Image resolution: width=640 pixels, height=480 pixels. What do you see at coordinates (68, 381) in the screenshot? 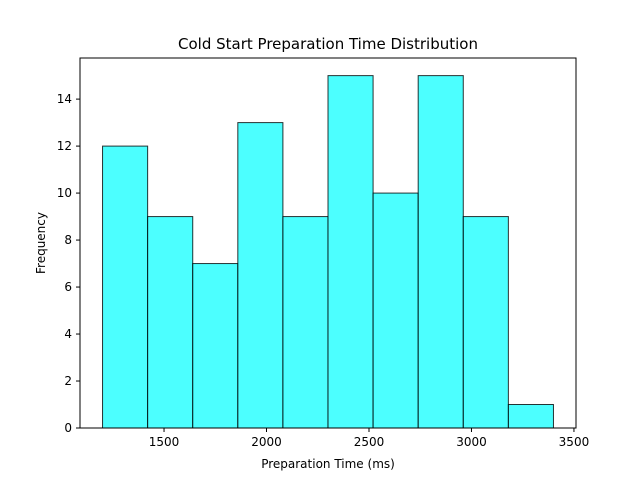
I see `y-tick-label: 2` at bounding box center [68, 381].